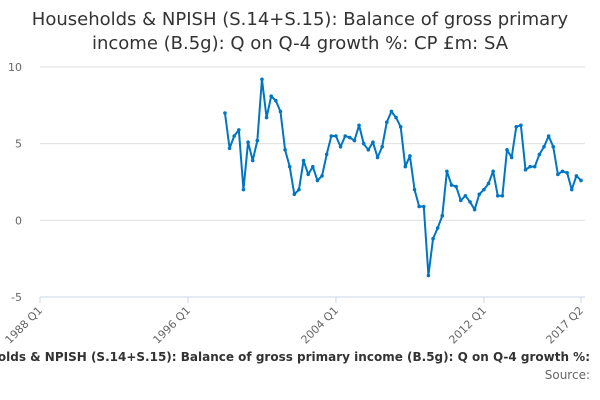  What do you see at coordinates (567, 375) in the screenshot?
I see `source-label: Source:` at bounding box center [567, 375].